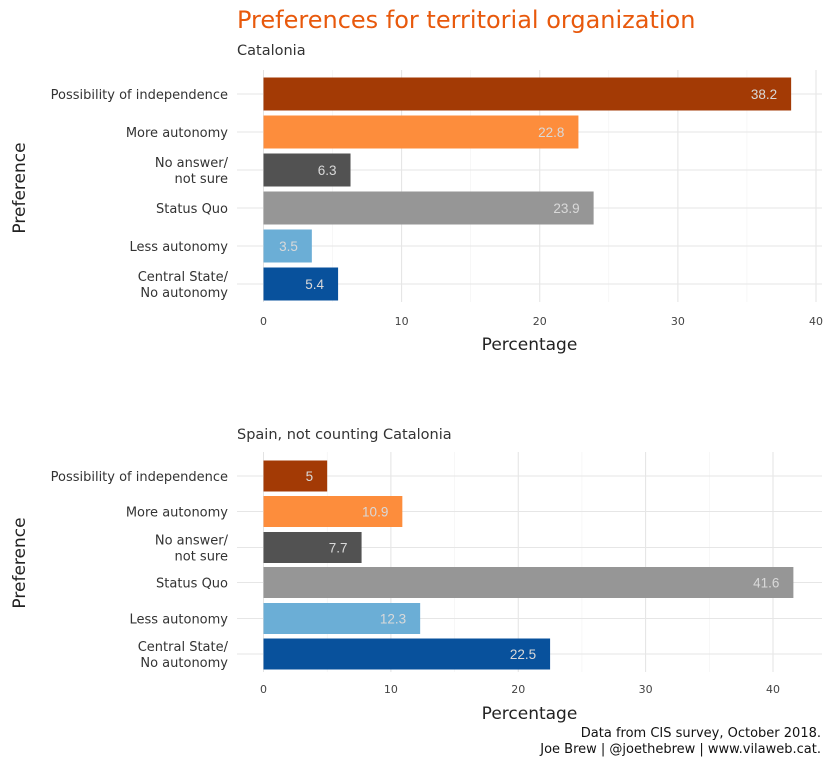 This screenshot has height=768, width=829. Describe the element at coordinates (20, 562) in the screenshot. I see `spain-y-axis-title: Preference` at that location.